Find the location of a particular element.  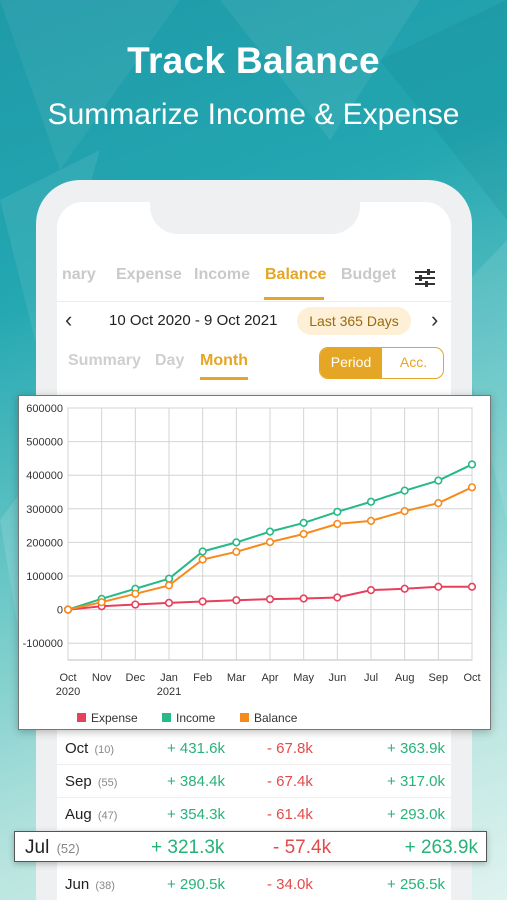

row-month-text: Aug is located at coordinates (78, 814).